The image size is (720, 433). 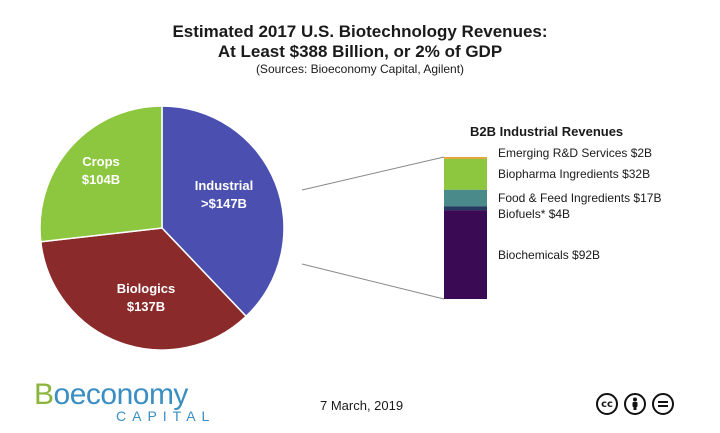 I want to click on logo-word: oeconomy, so click(x=121, y=394).